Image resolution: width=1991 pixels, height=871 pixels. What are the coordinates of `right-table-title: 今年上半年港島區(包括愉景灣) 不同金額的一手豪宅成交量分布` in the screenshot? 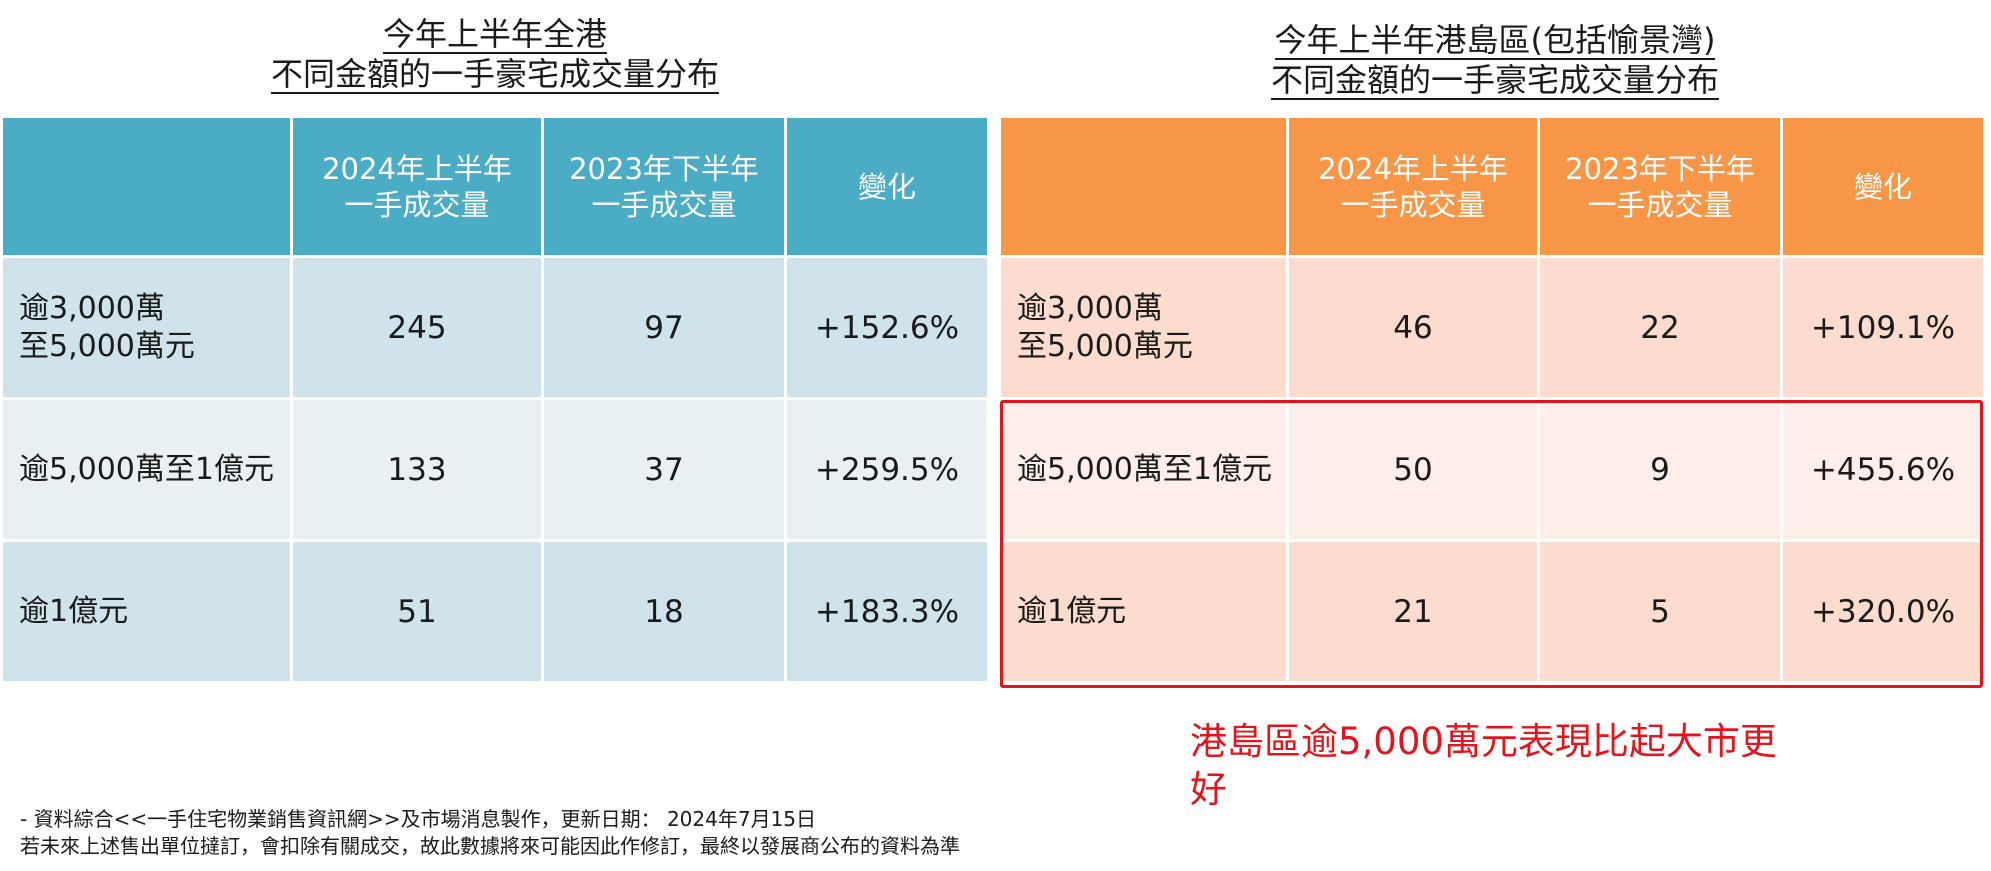 It's located at (1495, 60).